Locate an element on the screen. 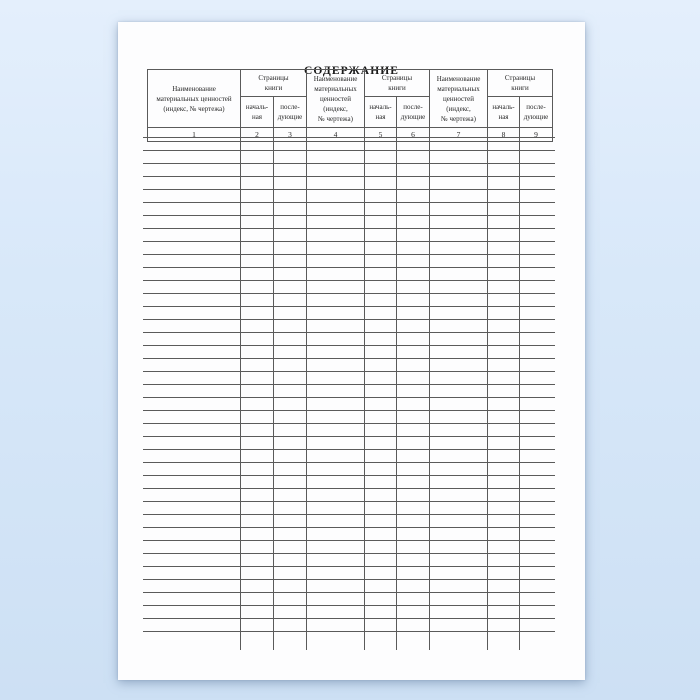 The height and width of the screenshot is (700, 700). header-next-pages-3: после- дующие is located at coordinates (536, 112).